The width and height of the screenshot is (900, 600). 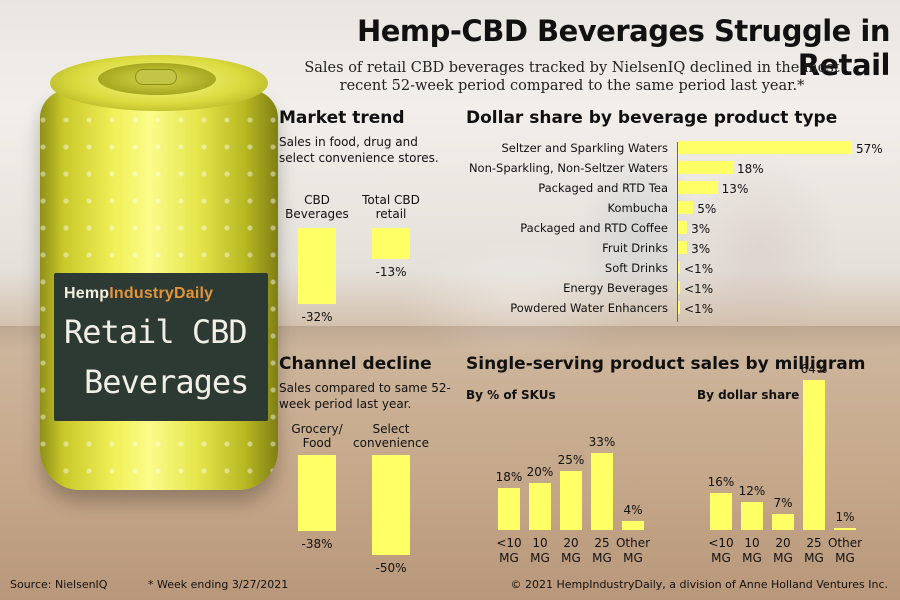 I want to click on data-label: 25%, so click(x=571, y=460).